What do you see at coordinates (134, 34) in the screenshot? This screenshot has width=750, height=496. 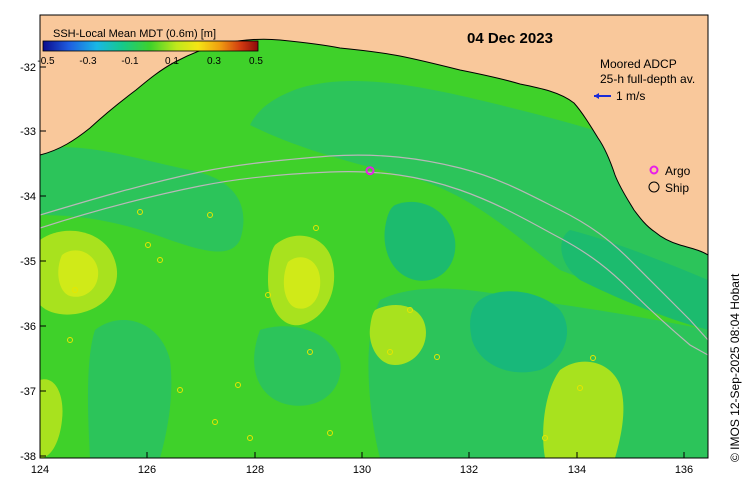 I see `colorbar-title: SSH-Local Mean MDT (0.6m) [m]` at bounding box center [134, 34].